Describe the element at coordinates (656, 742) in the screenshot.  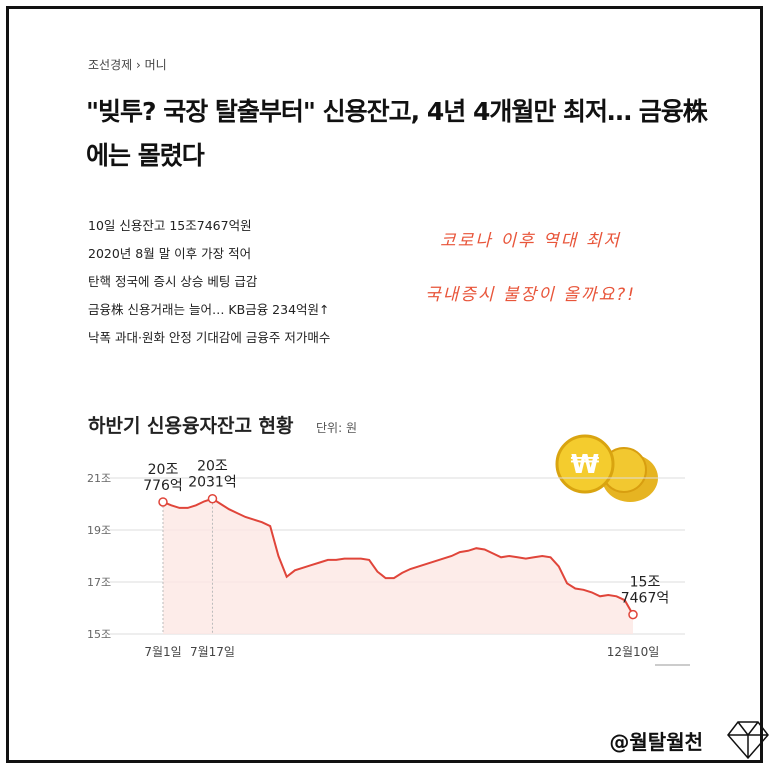
I see `footer: @월탈월천` at that location.